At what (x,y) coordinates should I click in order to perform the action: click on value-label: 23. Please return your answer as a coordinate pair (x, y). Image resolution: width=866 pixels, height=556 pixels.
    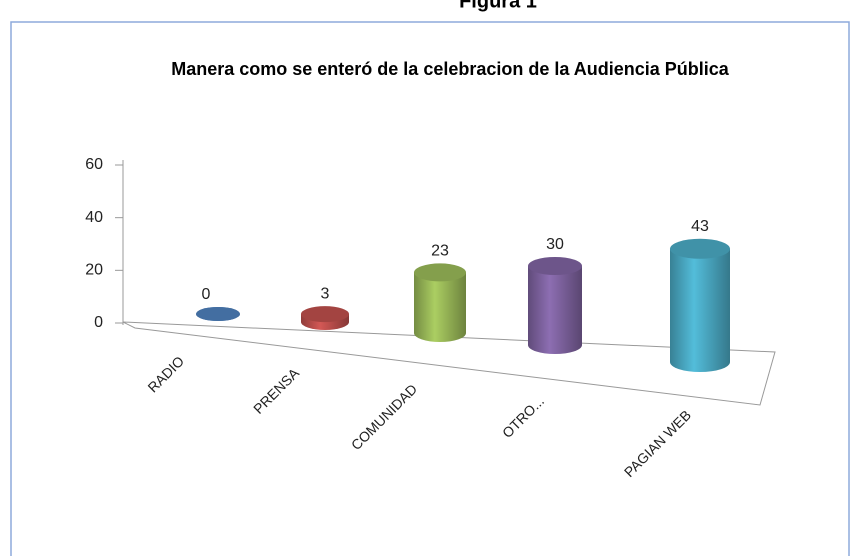
    Looking at the image, I should click on (440, 251).